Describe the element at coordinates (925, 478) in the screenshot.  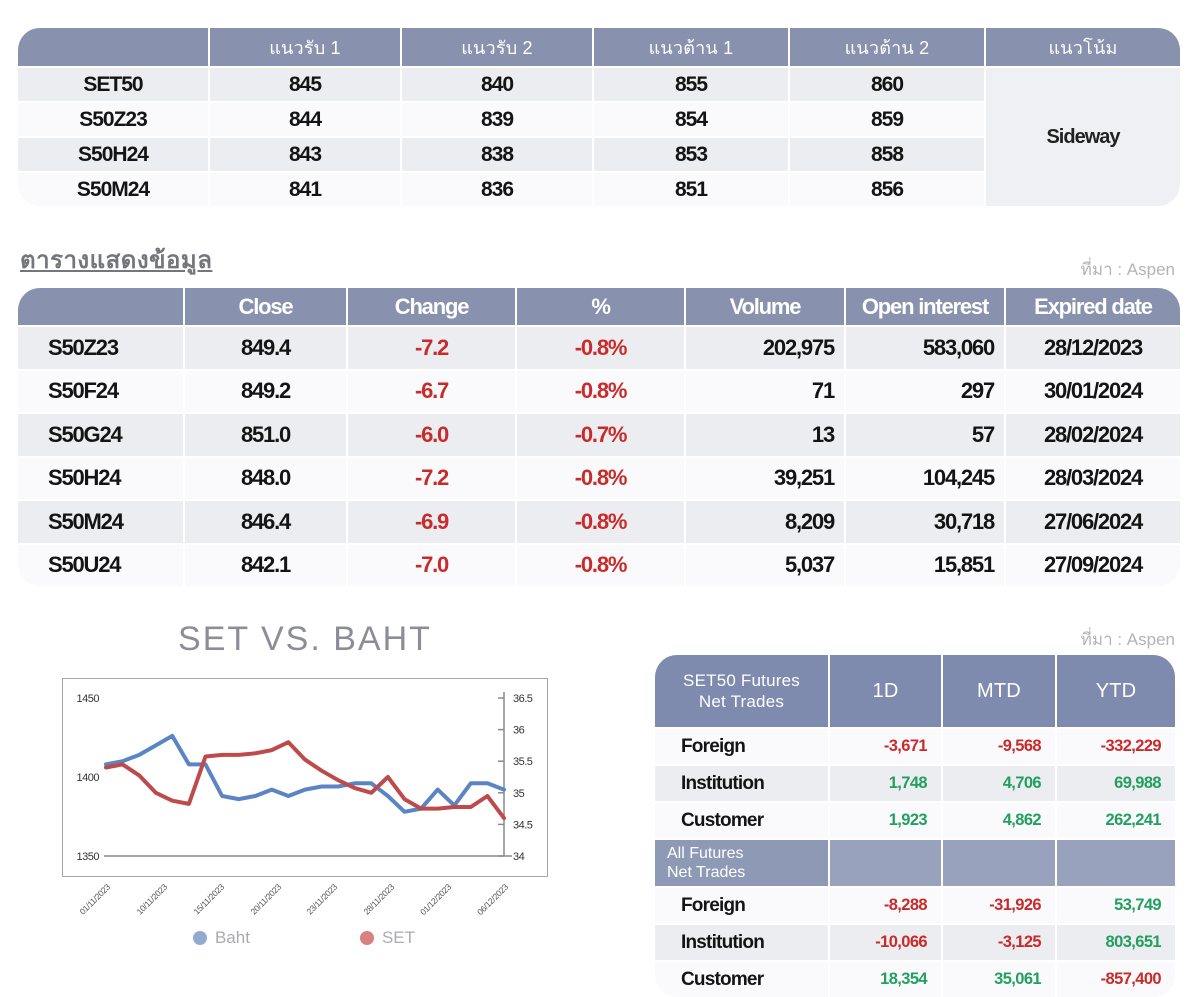
I see `open-interest-value: 104,245` at that location.